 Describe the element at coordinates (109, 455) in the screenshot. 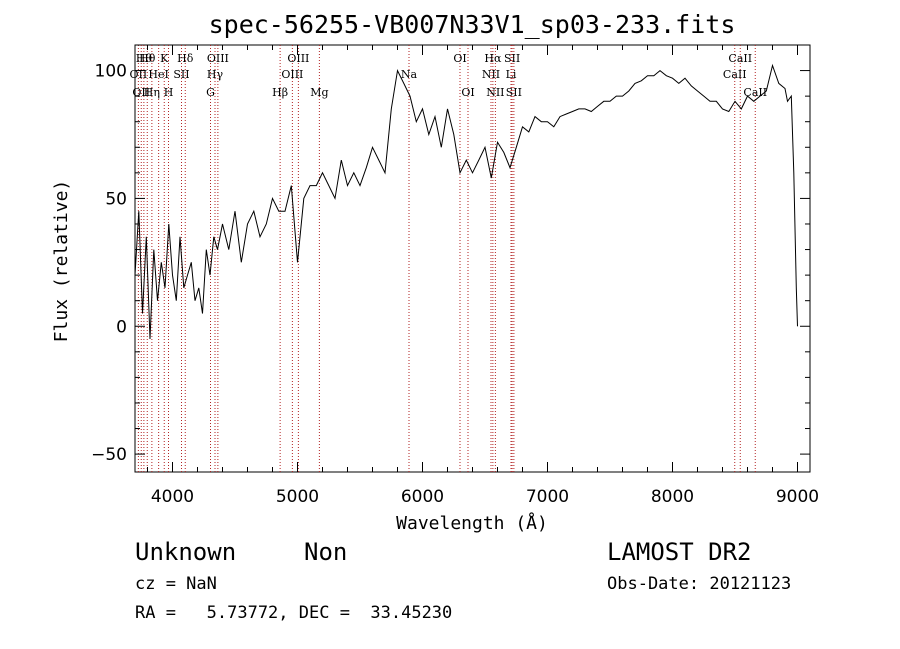

I see `y-tick-label: −50` at that location.